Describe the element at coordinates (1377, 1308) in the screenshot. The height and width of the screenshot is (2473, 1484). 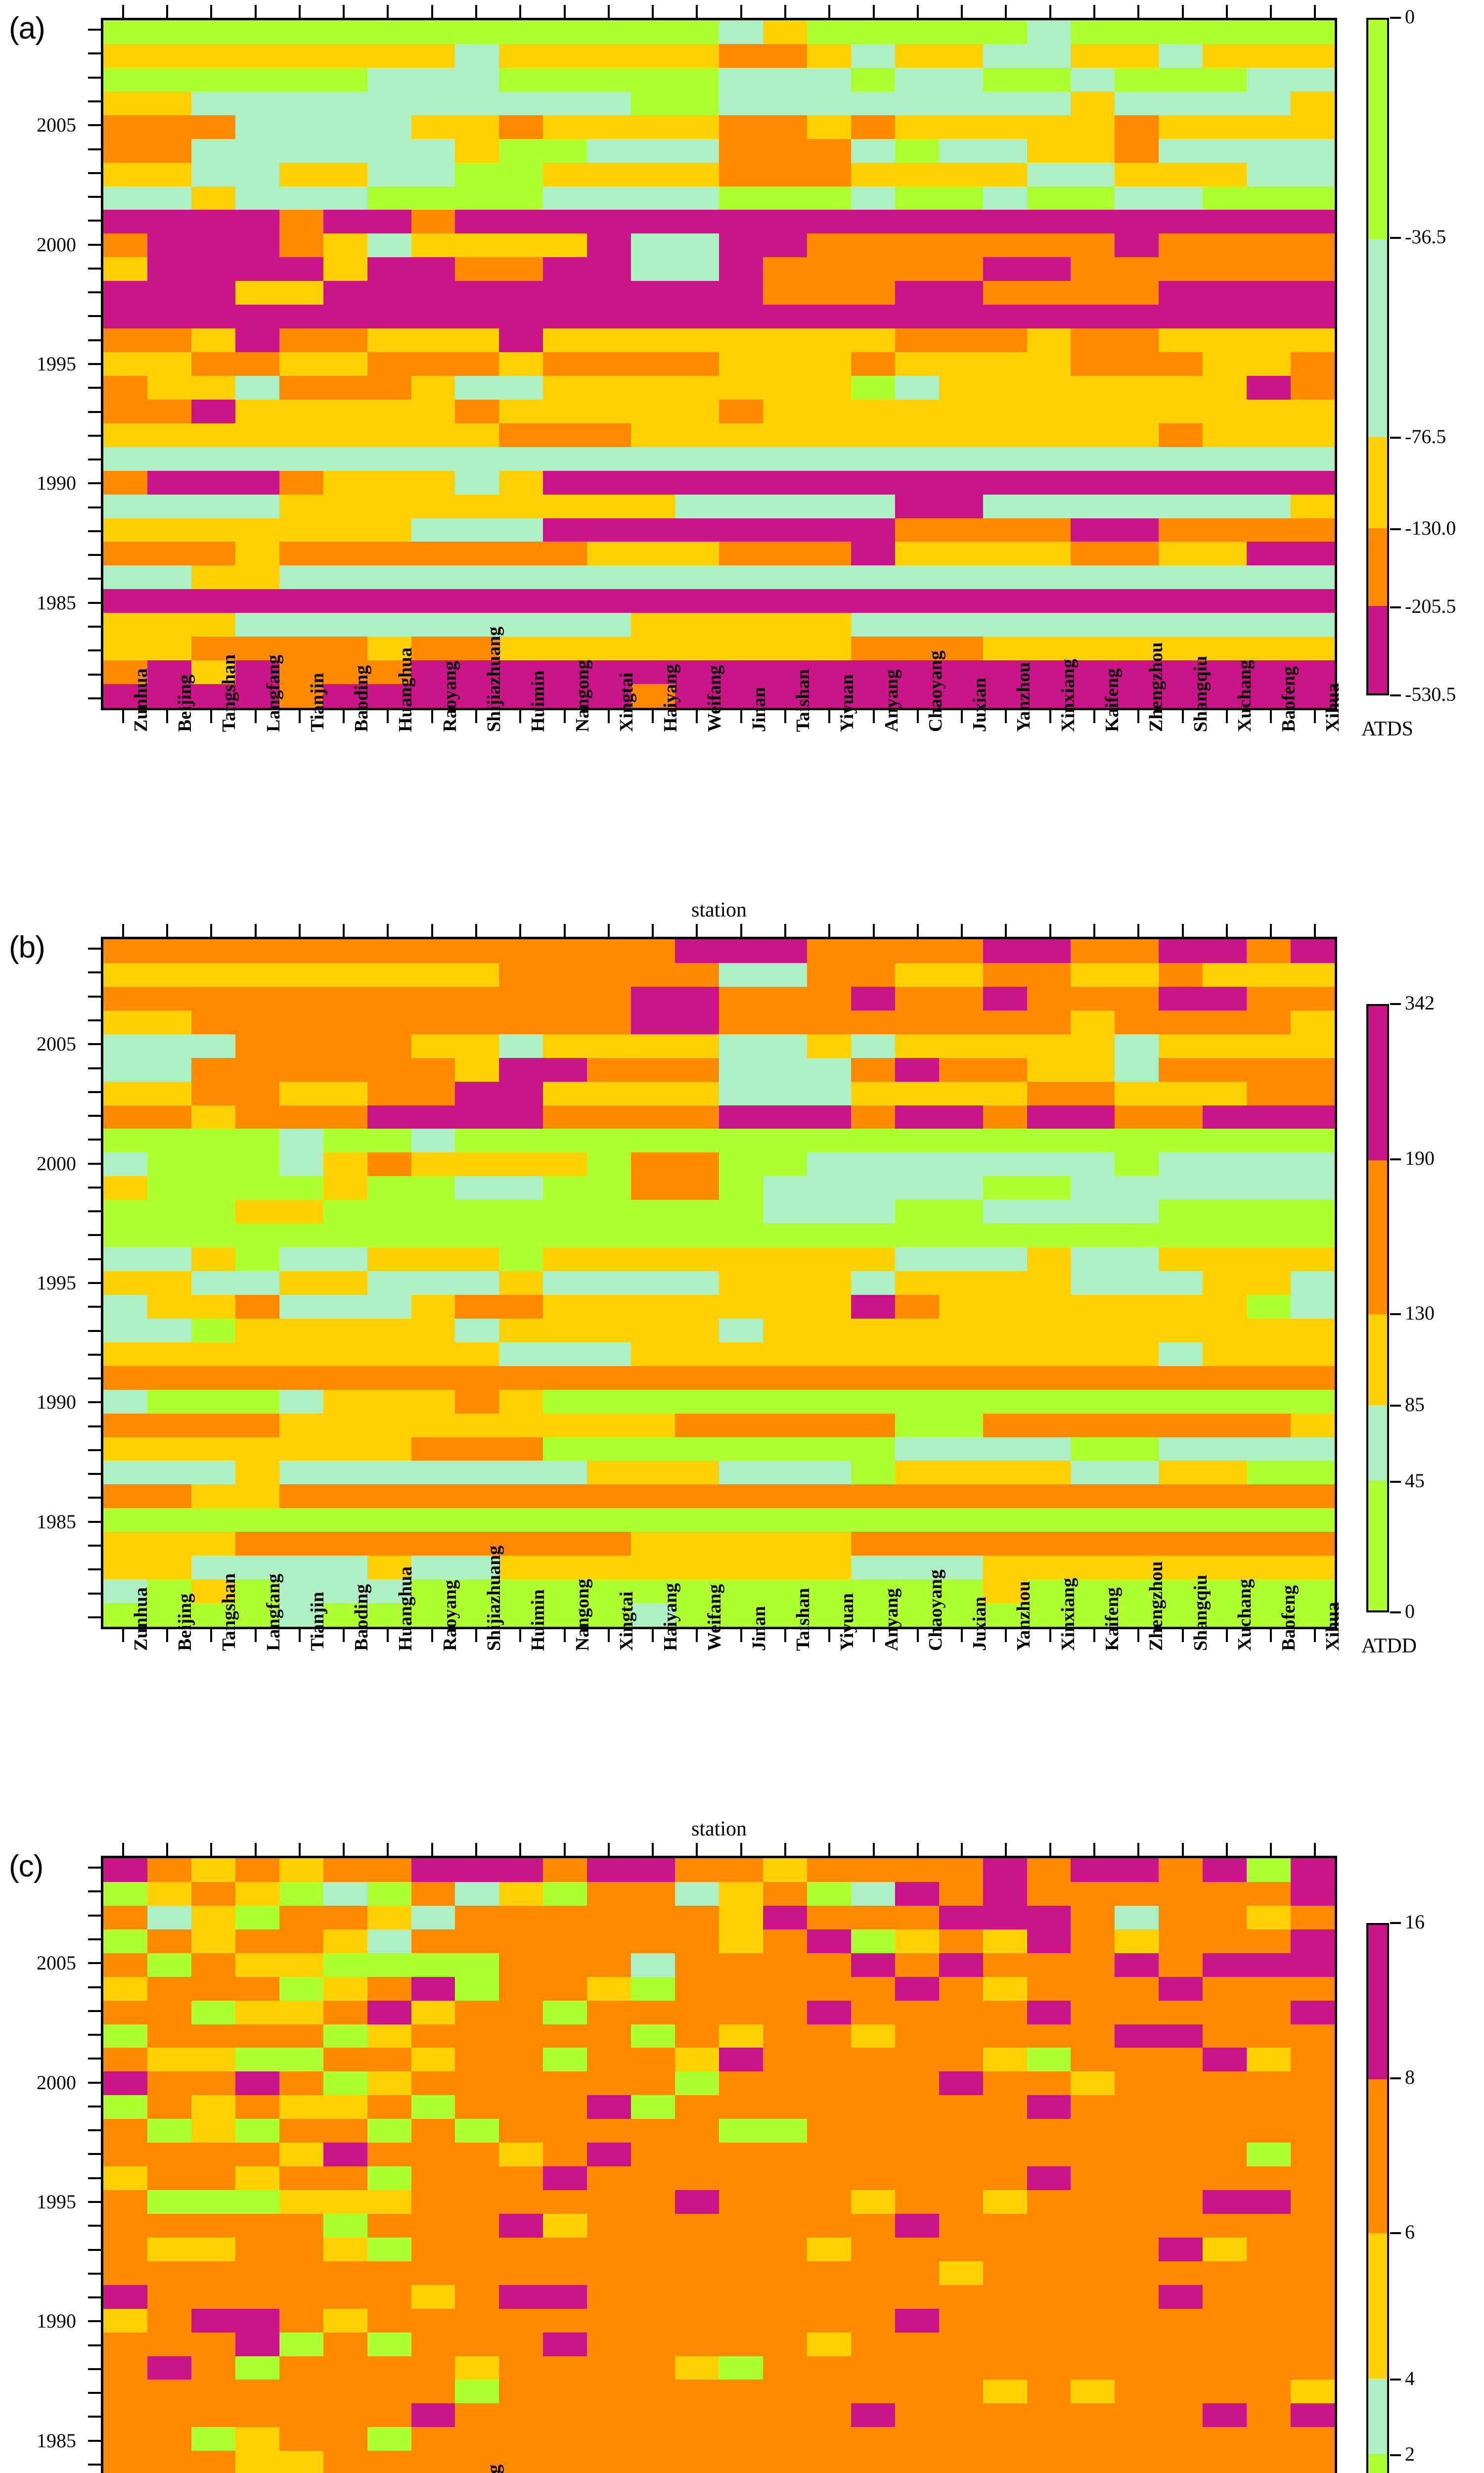
I see `colorbar-b` at that location.